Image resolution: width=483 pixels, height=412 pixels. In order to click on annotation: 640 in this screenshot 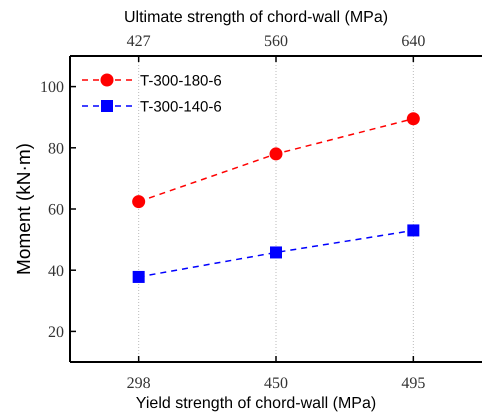, I will do `click(413, 41)`.